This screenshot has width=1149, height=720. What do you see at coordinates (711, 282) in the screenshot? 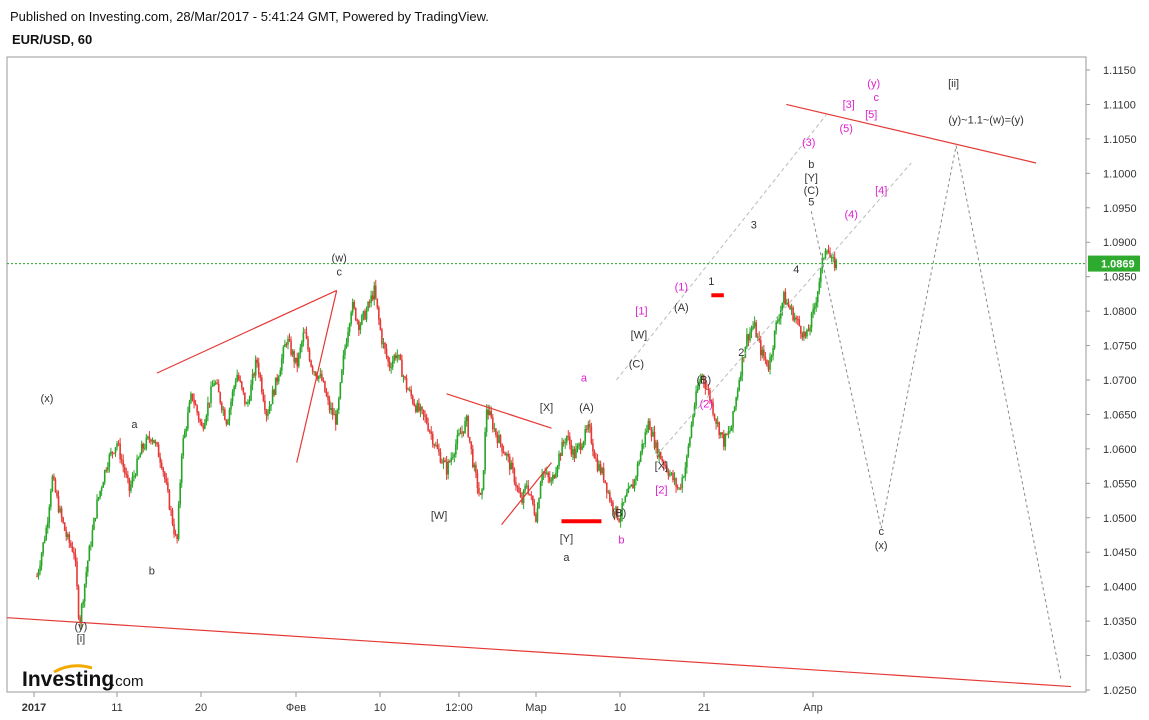
I see `wave-label: 1` at bounding box center [711, 282].